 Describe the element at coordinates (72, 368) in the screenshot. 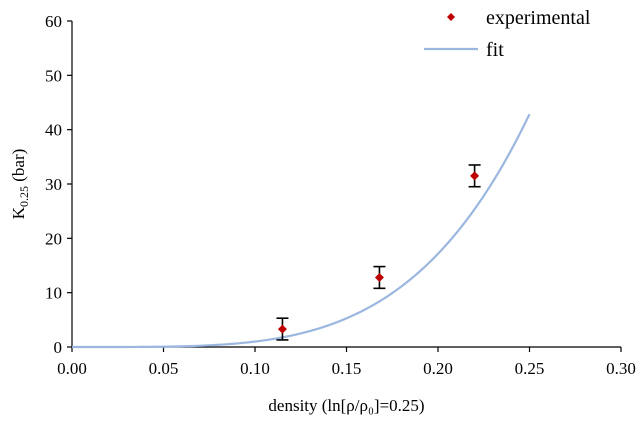

I see `x-tick-label: 0.00` at that location.